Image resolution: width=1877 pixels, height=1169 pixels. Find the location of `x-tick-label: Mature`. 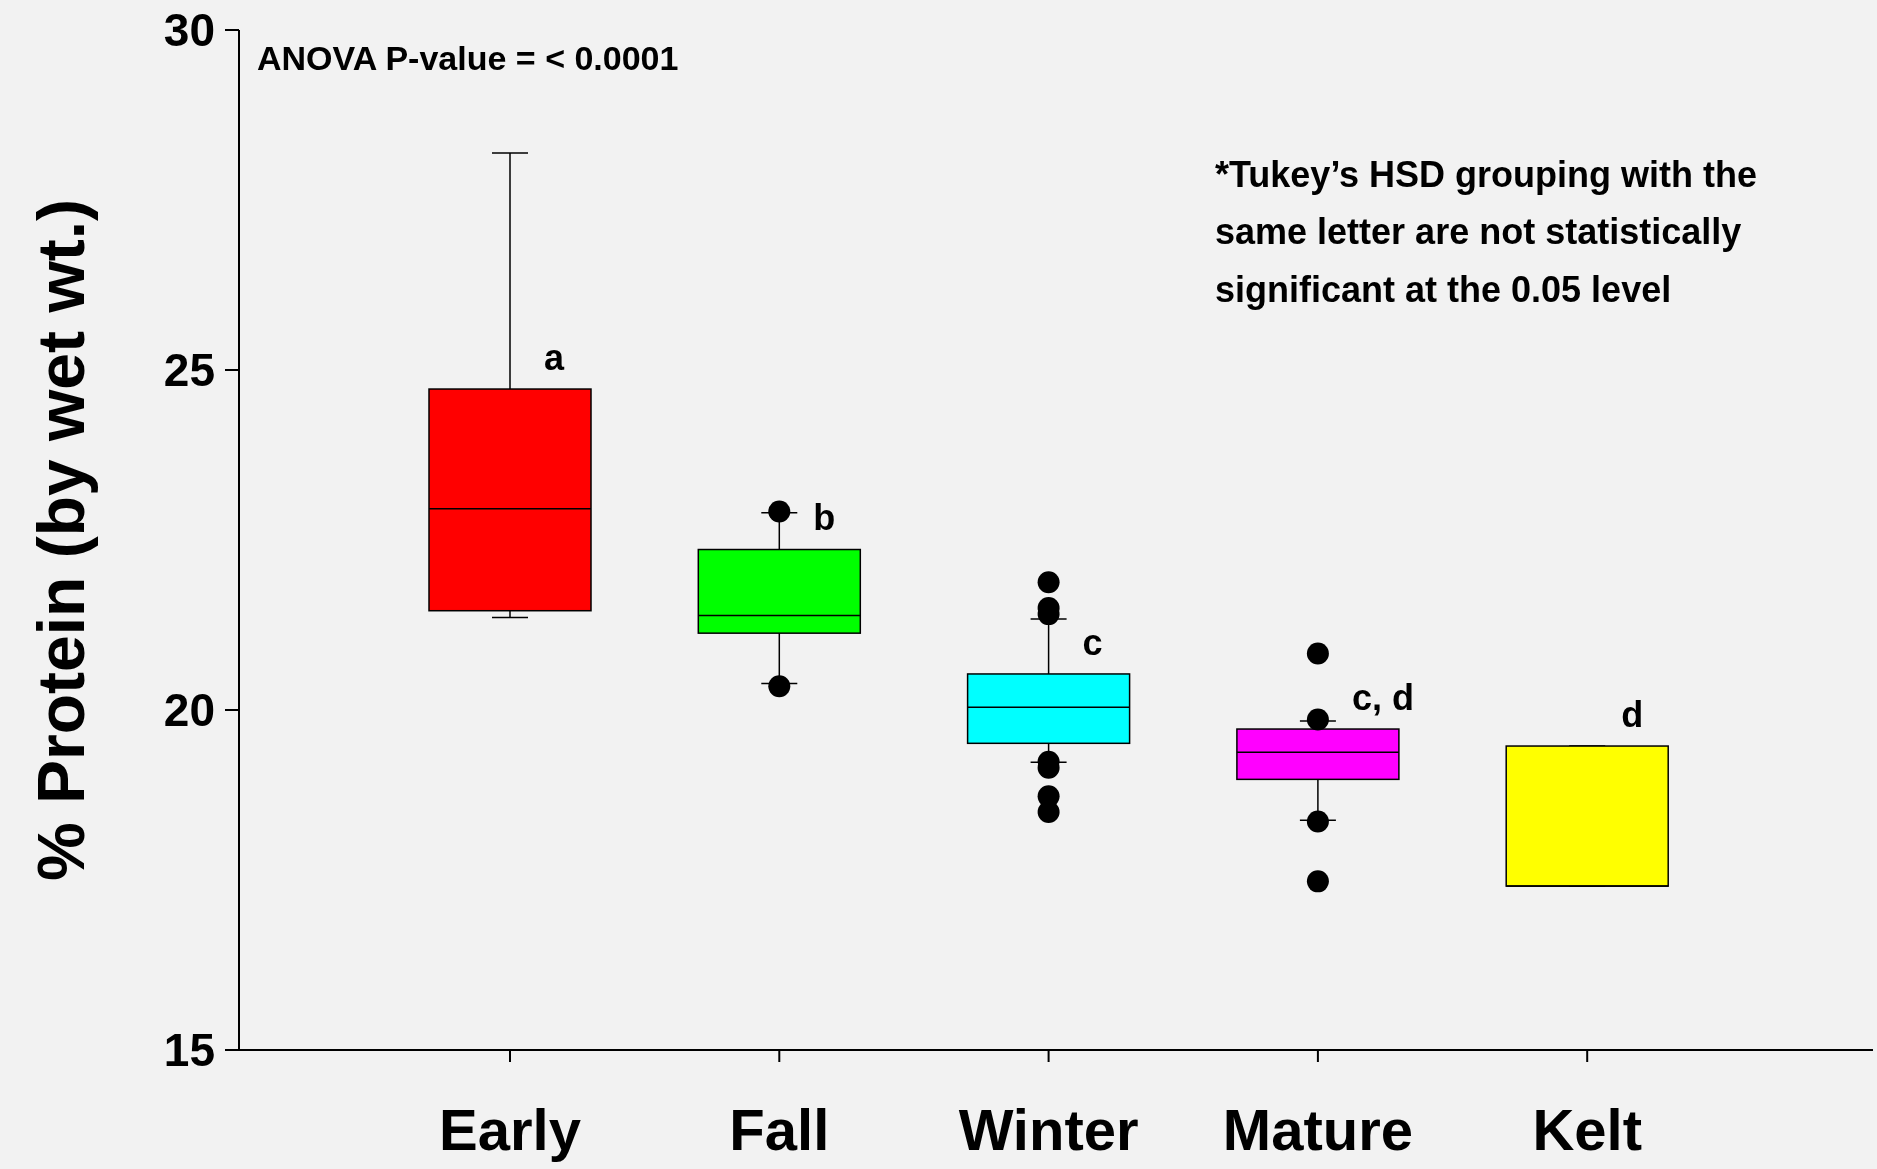

x-tick-label: Mature is located at coordinates (1317, 1129).